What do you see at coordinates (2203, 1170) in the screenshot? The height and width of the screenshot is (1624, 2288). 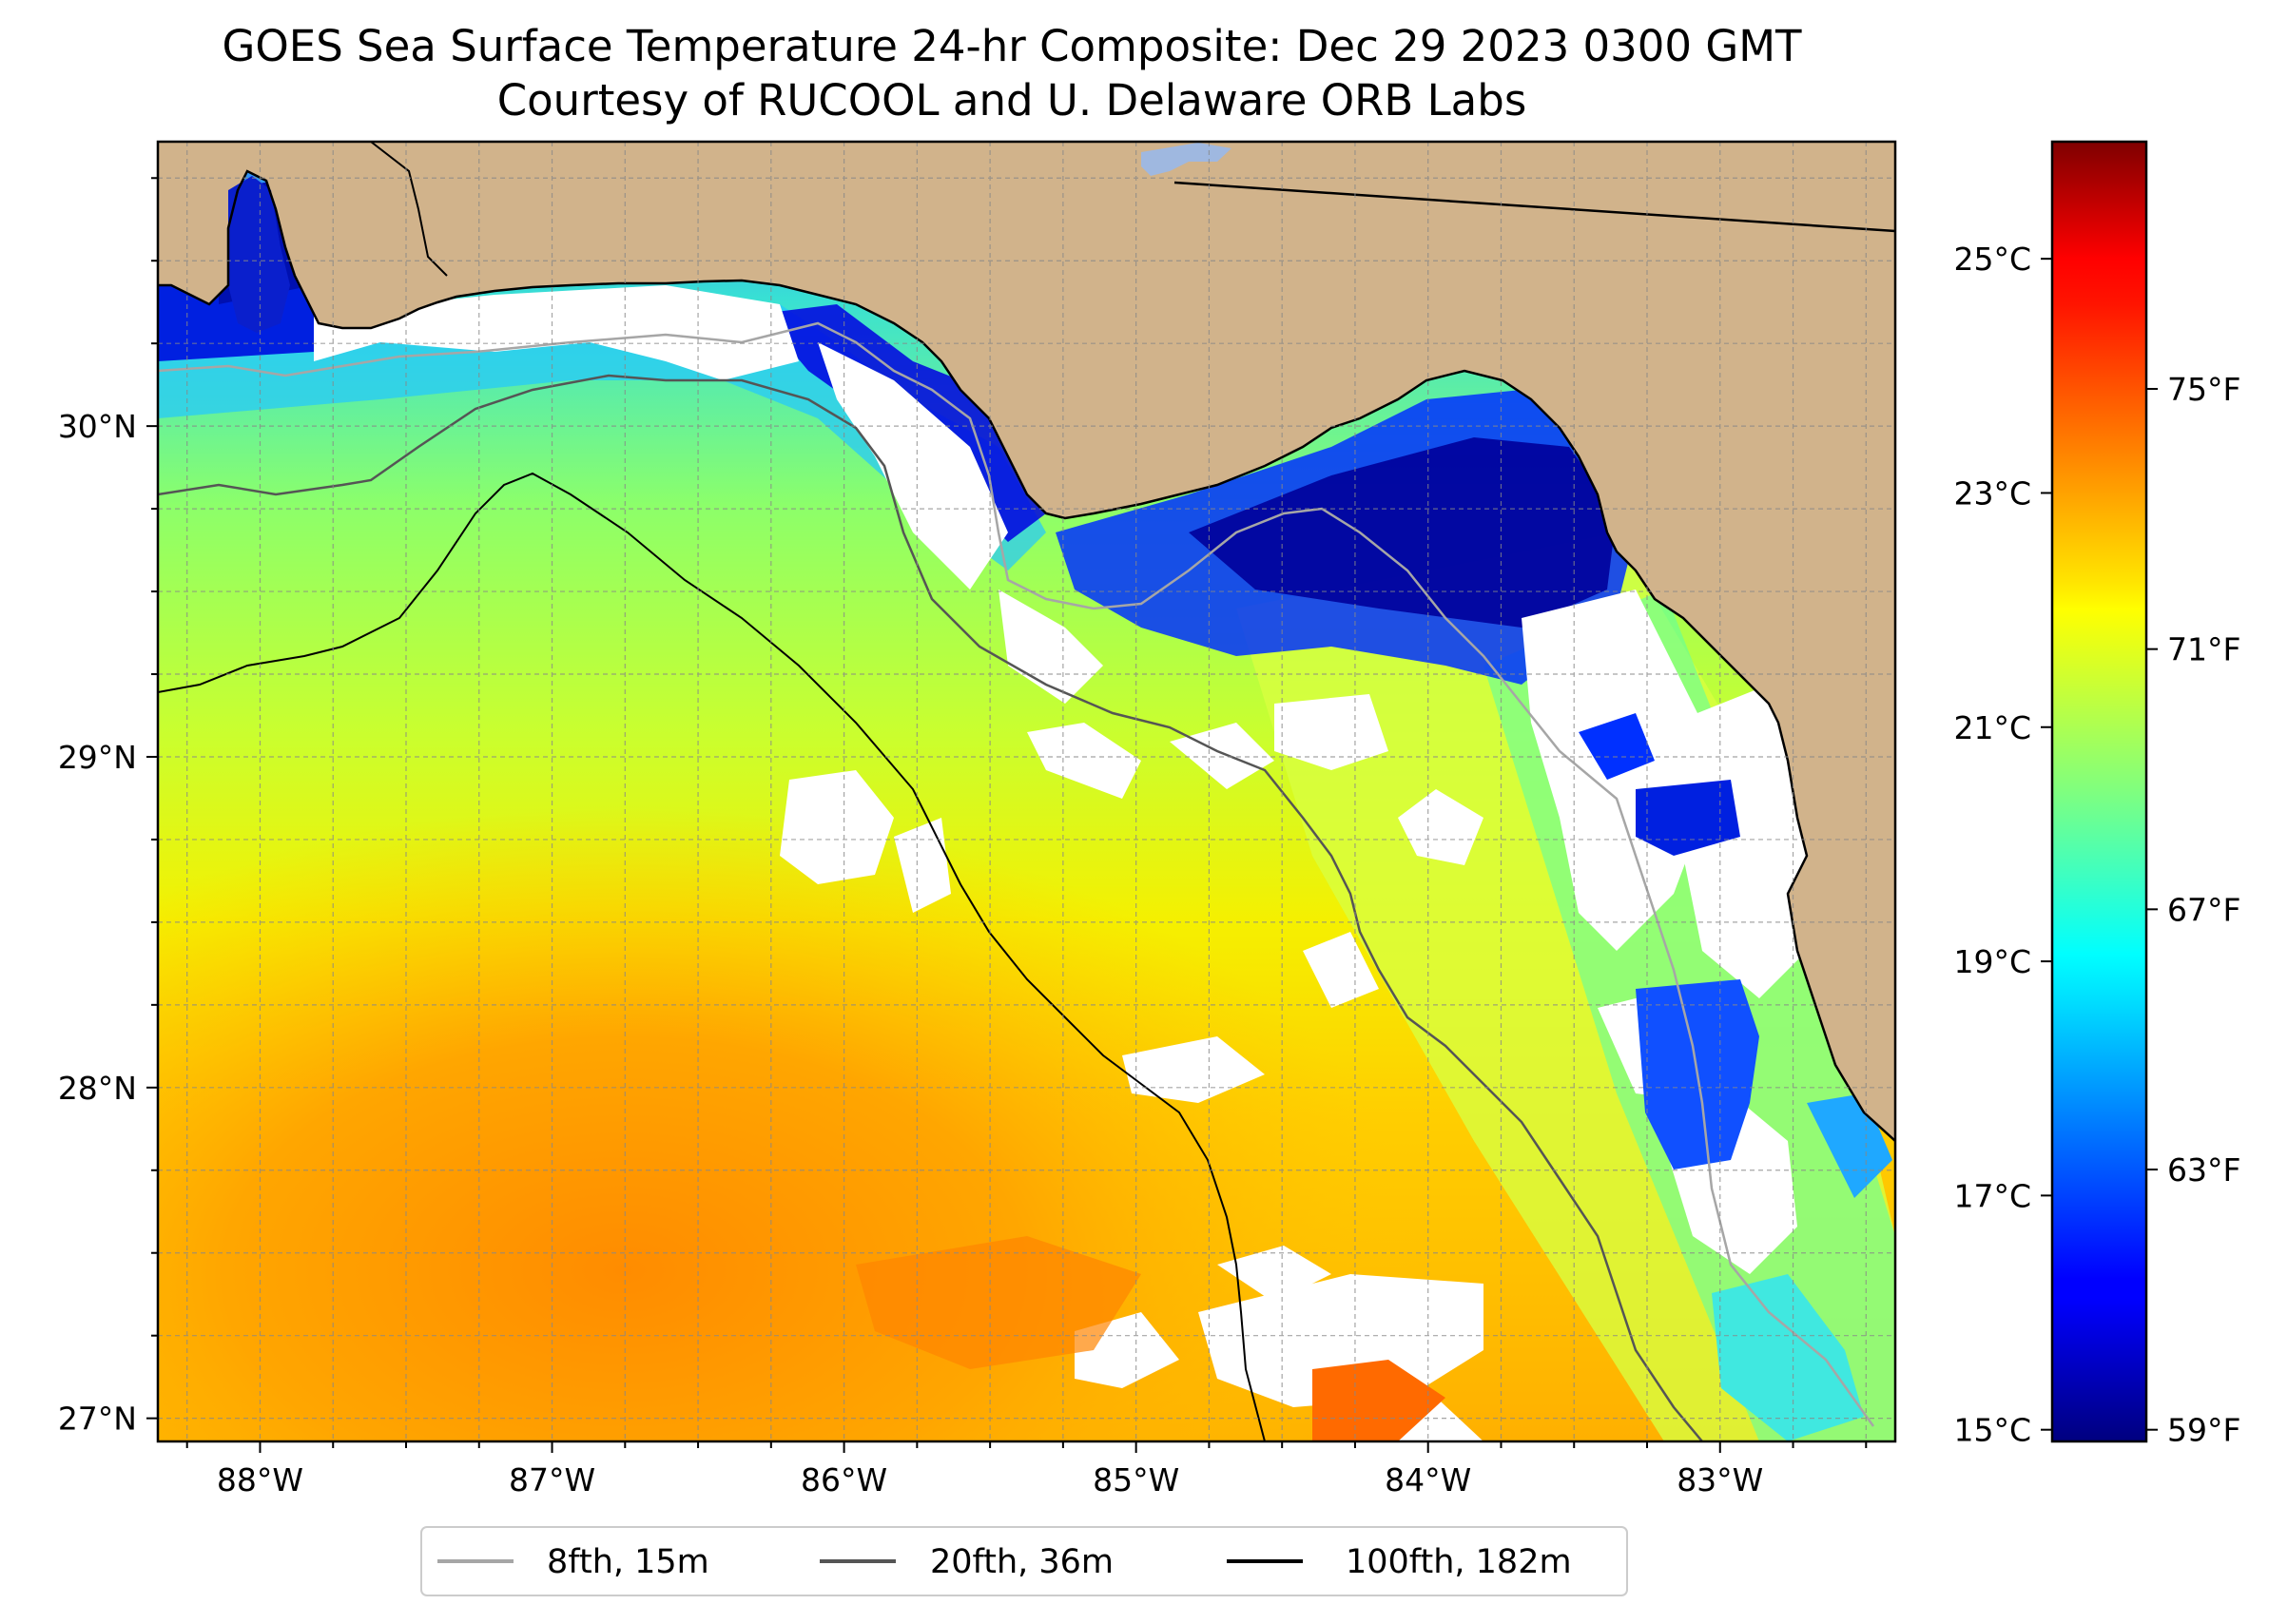 I see `fahrenheit-tick-label: 63°F` at bounding box center [2203, 1170].